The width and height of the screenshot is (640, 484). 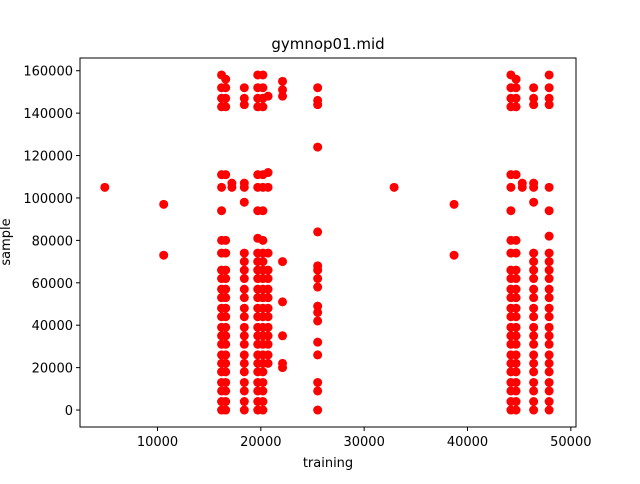 What do you see at coordinates (52, 241) in the screenshot?
I see `y-tick-label: 80000` at bounding box center [52, 241].